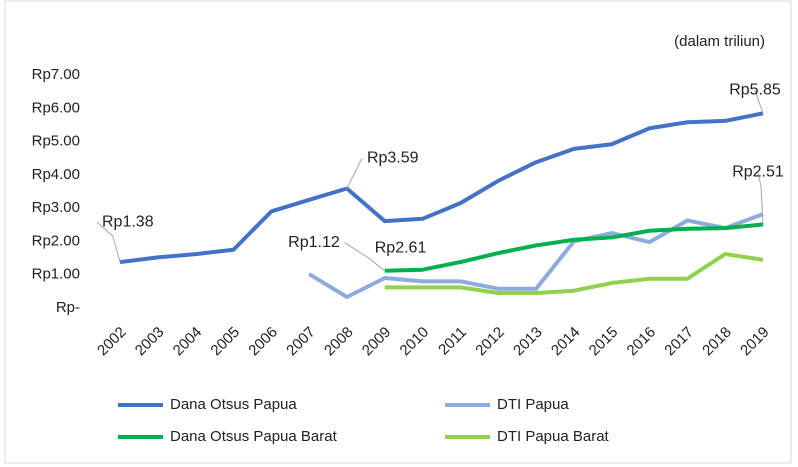 The height and width of the screenshot is (467, 798). I want to click on y-tick-label: Rp7.00, so click(56, 74).